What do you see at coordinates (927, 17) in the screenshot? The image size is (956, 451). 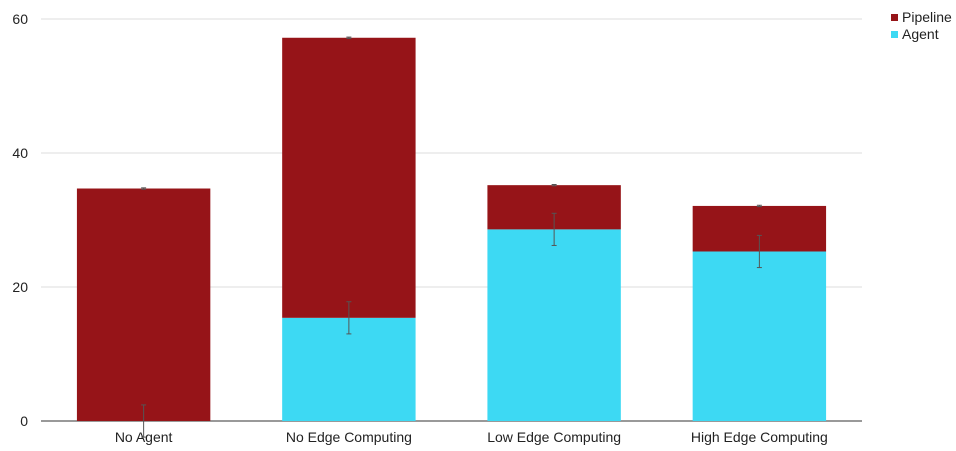 I see `legend-label-pipeline: Pipeline` at bounding box center [927, 17].